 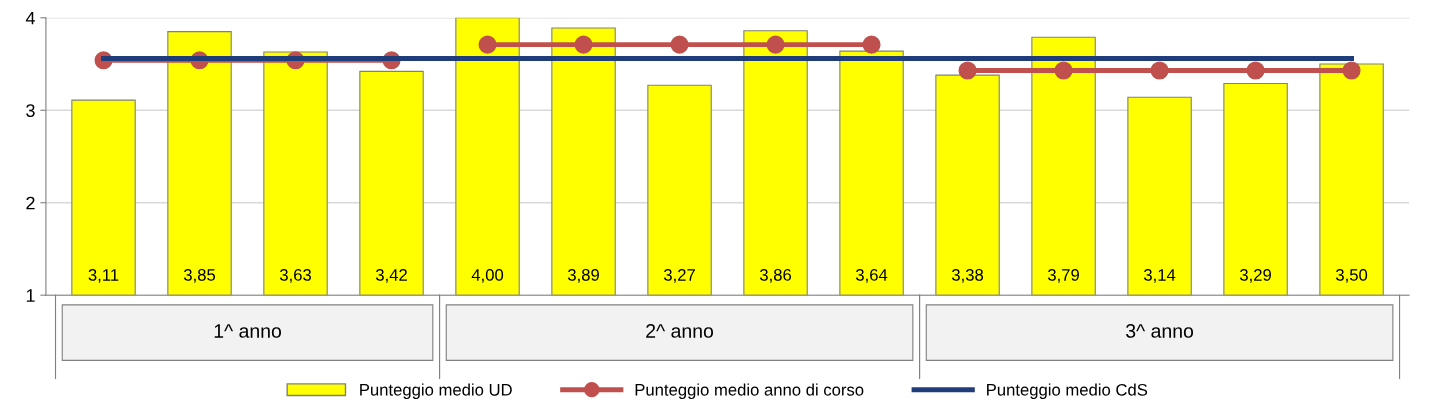 What do you see at coordinates (583, 275) in the screenshot?
I see `data-label: 3,89` at bounding box center [583, 275].